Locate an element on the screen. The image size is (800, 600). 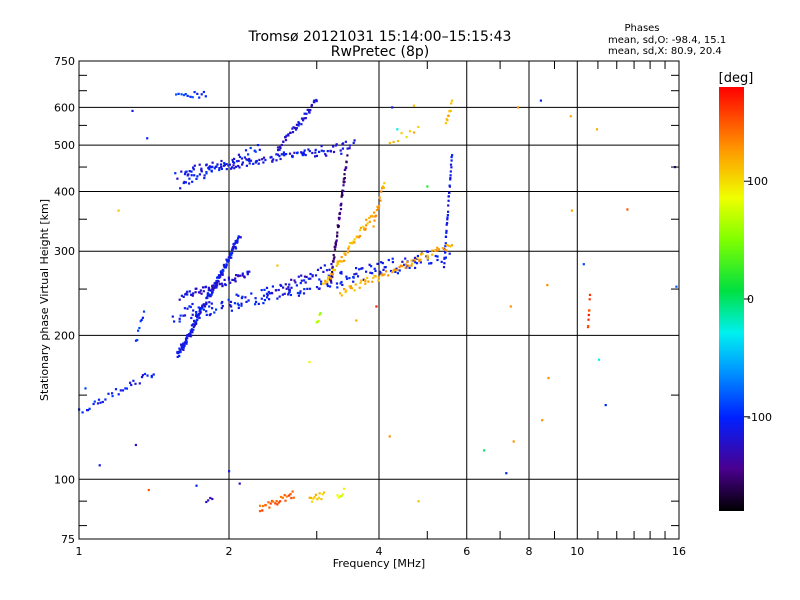
chart-subtitle: RwPretec (8p) is located at coordinates (380, 52).